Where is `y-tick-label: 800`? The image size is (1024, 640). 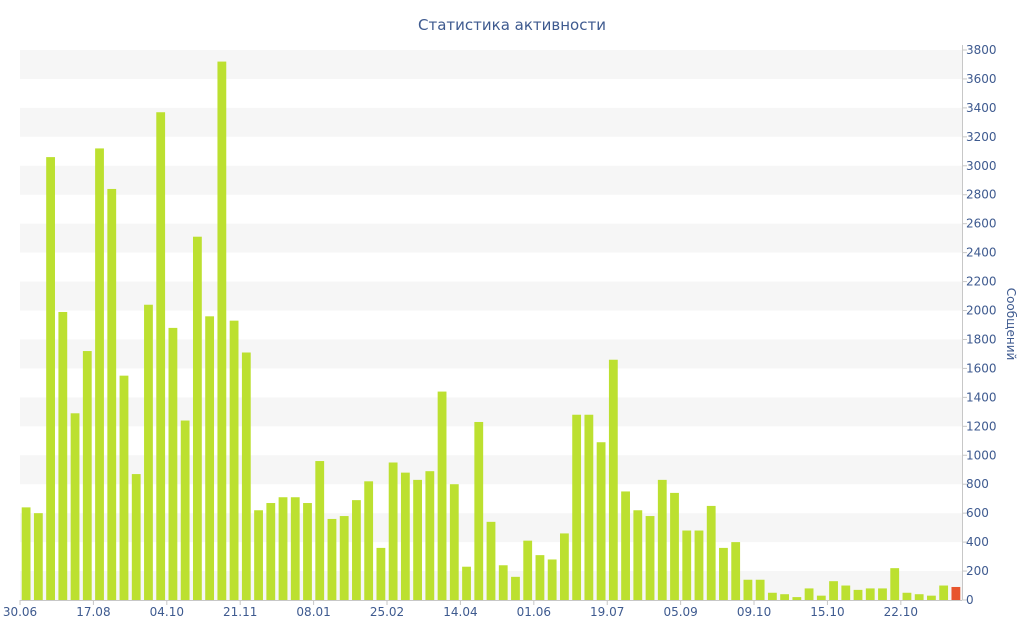
y-tick-label: 800 is located at coordinates (977, 484).